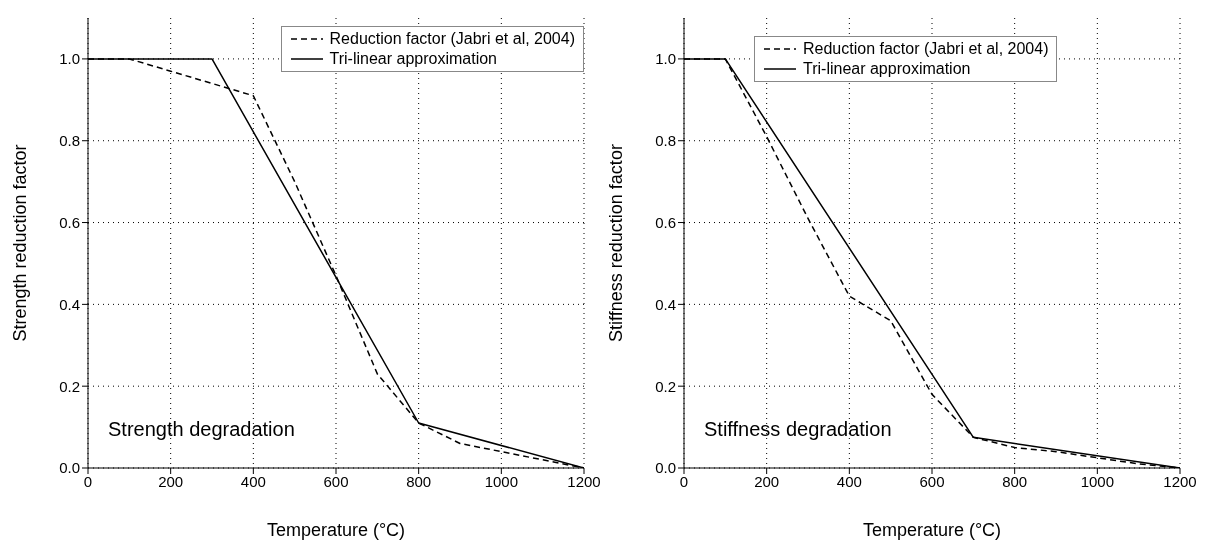  I want to click on y-axis-title: Stiffness reduction factor, so click(616, 243).